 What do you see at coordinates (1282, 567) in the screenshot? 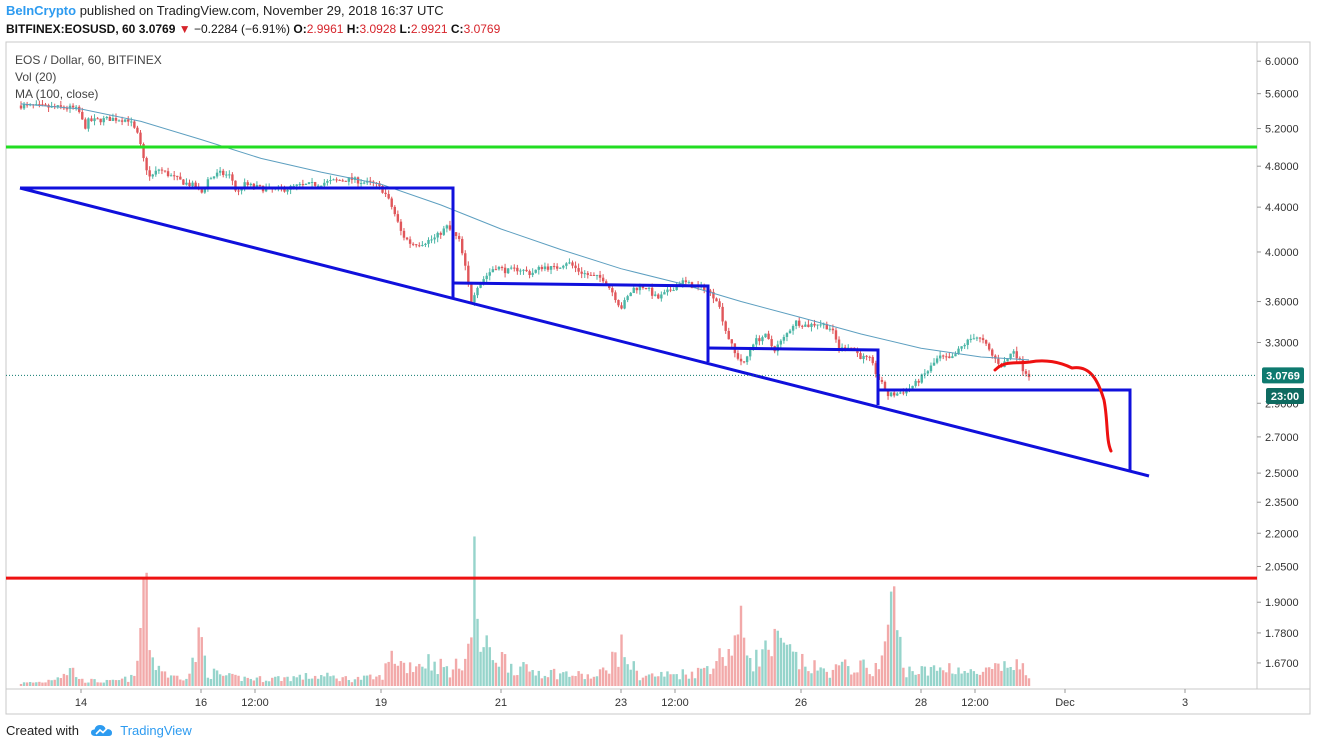
I see `price-tick-label: 2.0500` at bounding box center [1282, 567].